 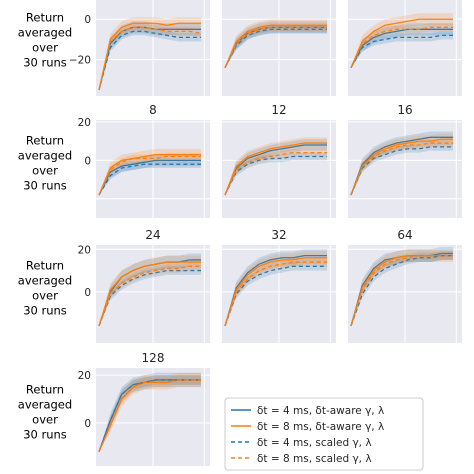 I want to click on panel: 12, so click(x=279, y=160).